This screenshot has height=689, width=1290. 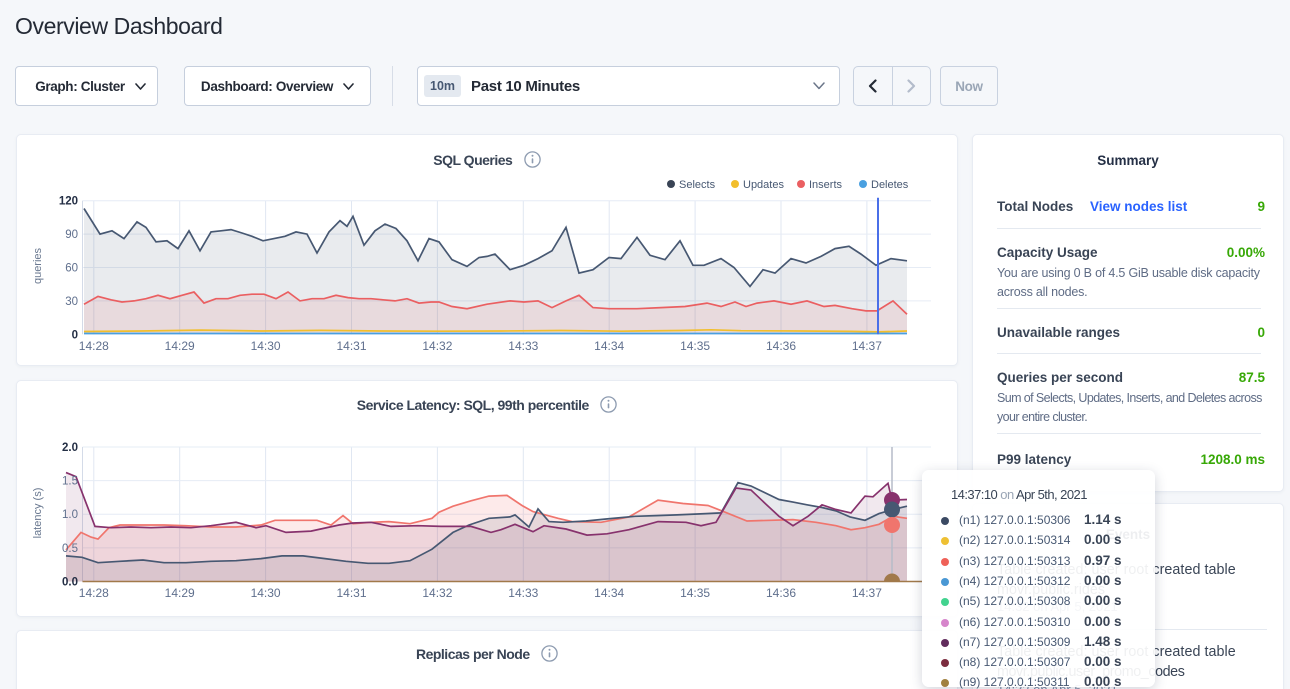 What do you see at coordinates (71, 269) in the screenshot?
I see `svg-text: 60` at bounding box center [71, 269].